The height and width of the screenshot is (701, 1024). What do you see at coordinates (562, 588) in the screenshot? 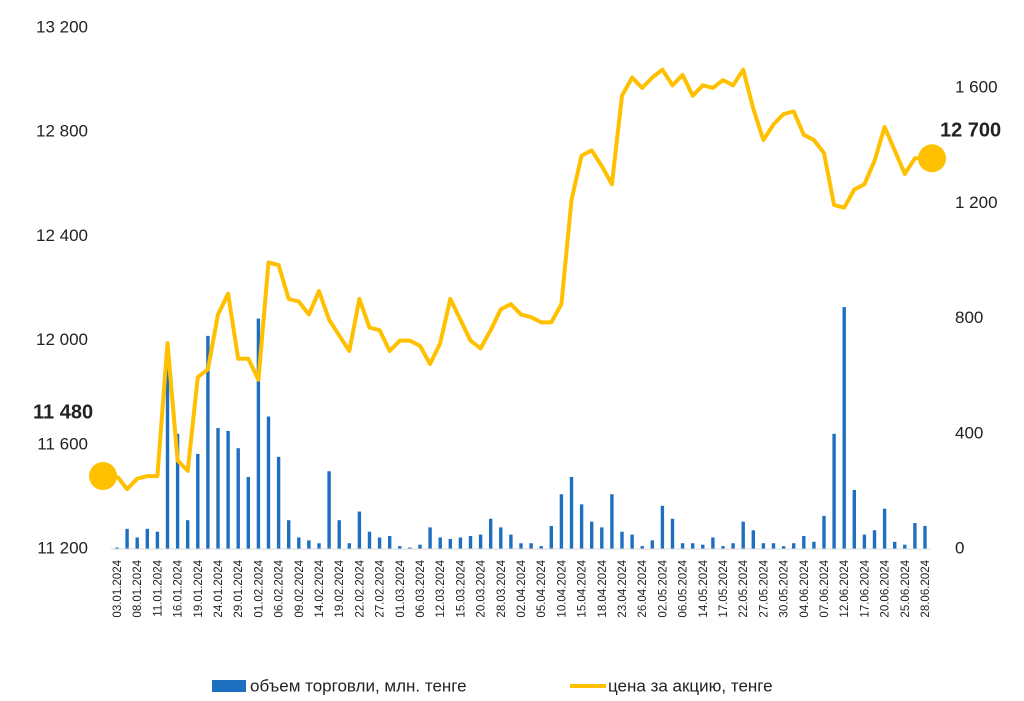
I see `x-tick-label: 10.04.2024` at bounding box center [562, 588].